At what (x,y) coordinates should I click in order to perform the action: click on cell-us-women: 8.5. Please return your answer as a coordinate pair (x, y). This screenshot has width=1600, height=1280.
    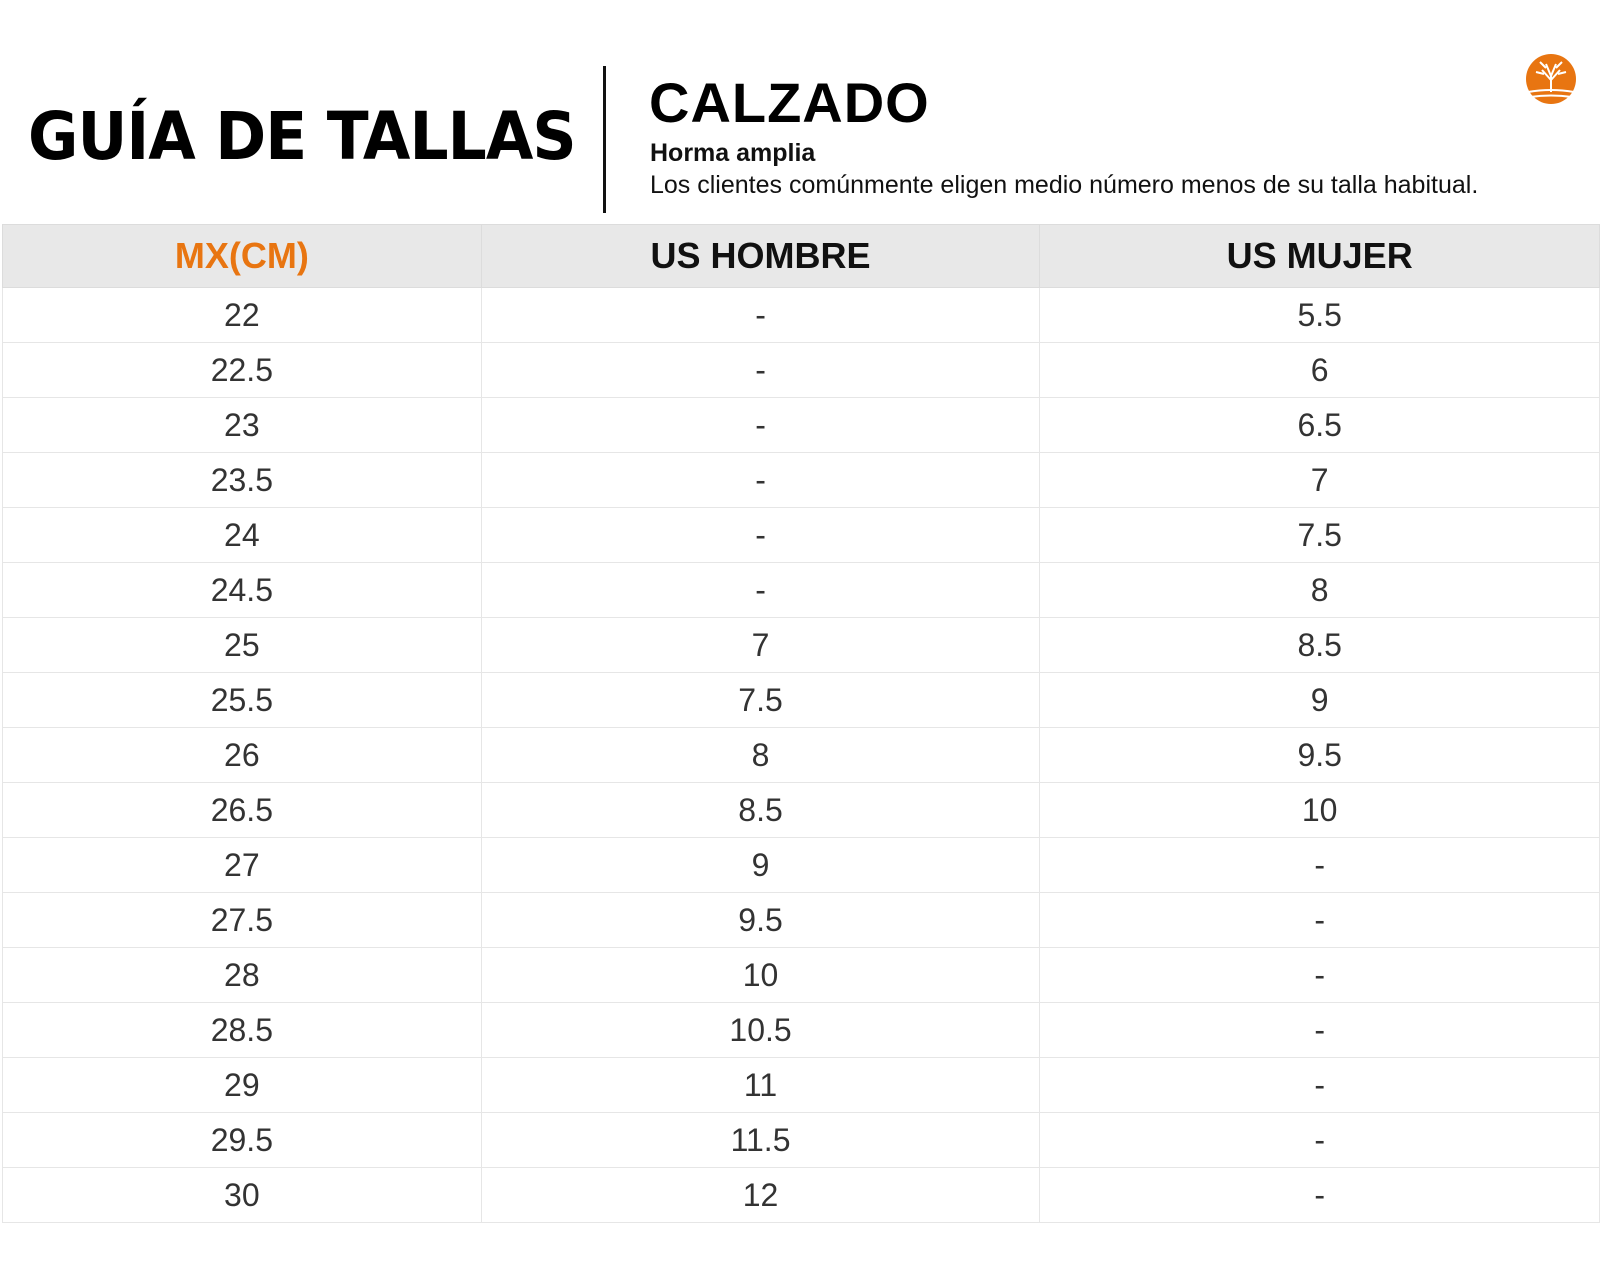
    Looking at the image, I should click on (1319, 645).